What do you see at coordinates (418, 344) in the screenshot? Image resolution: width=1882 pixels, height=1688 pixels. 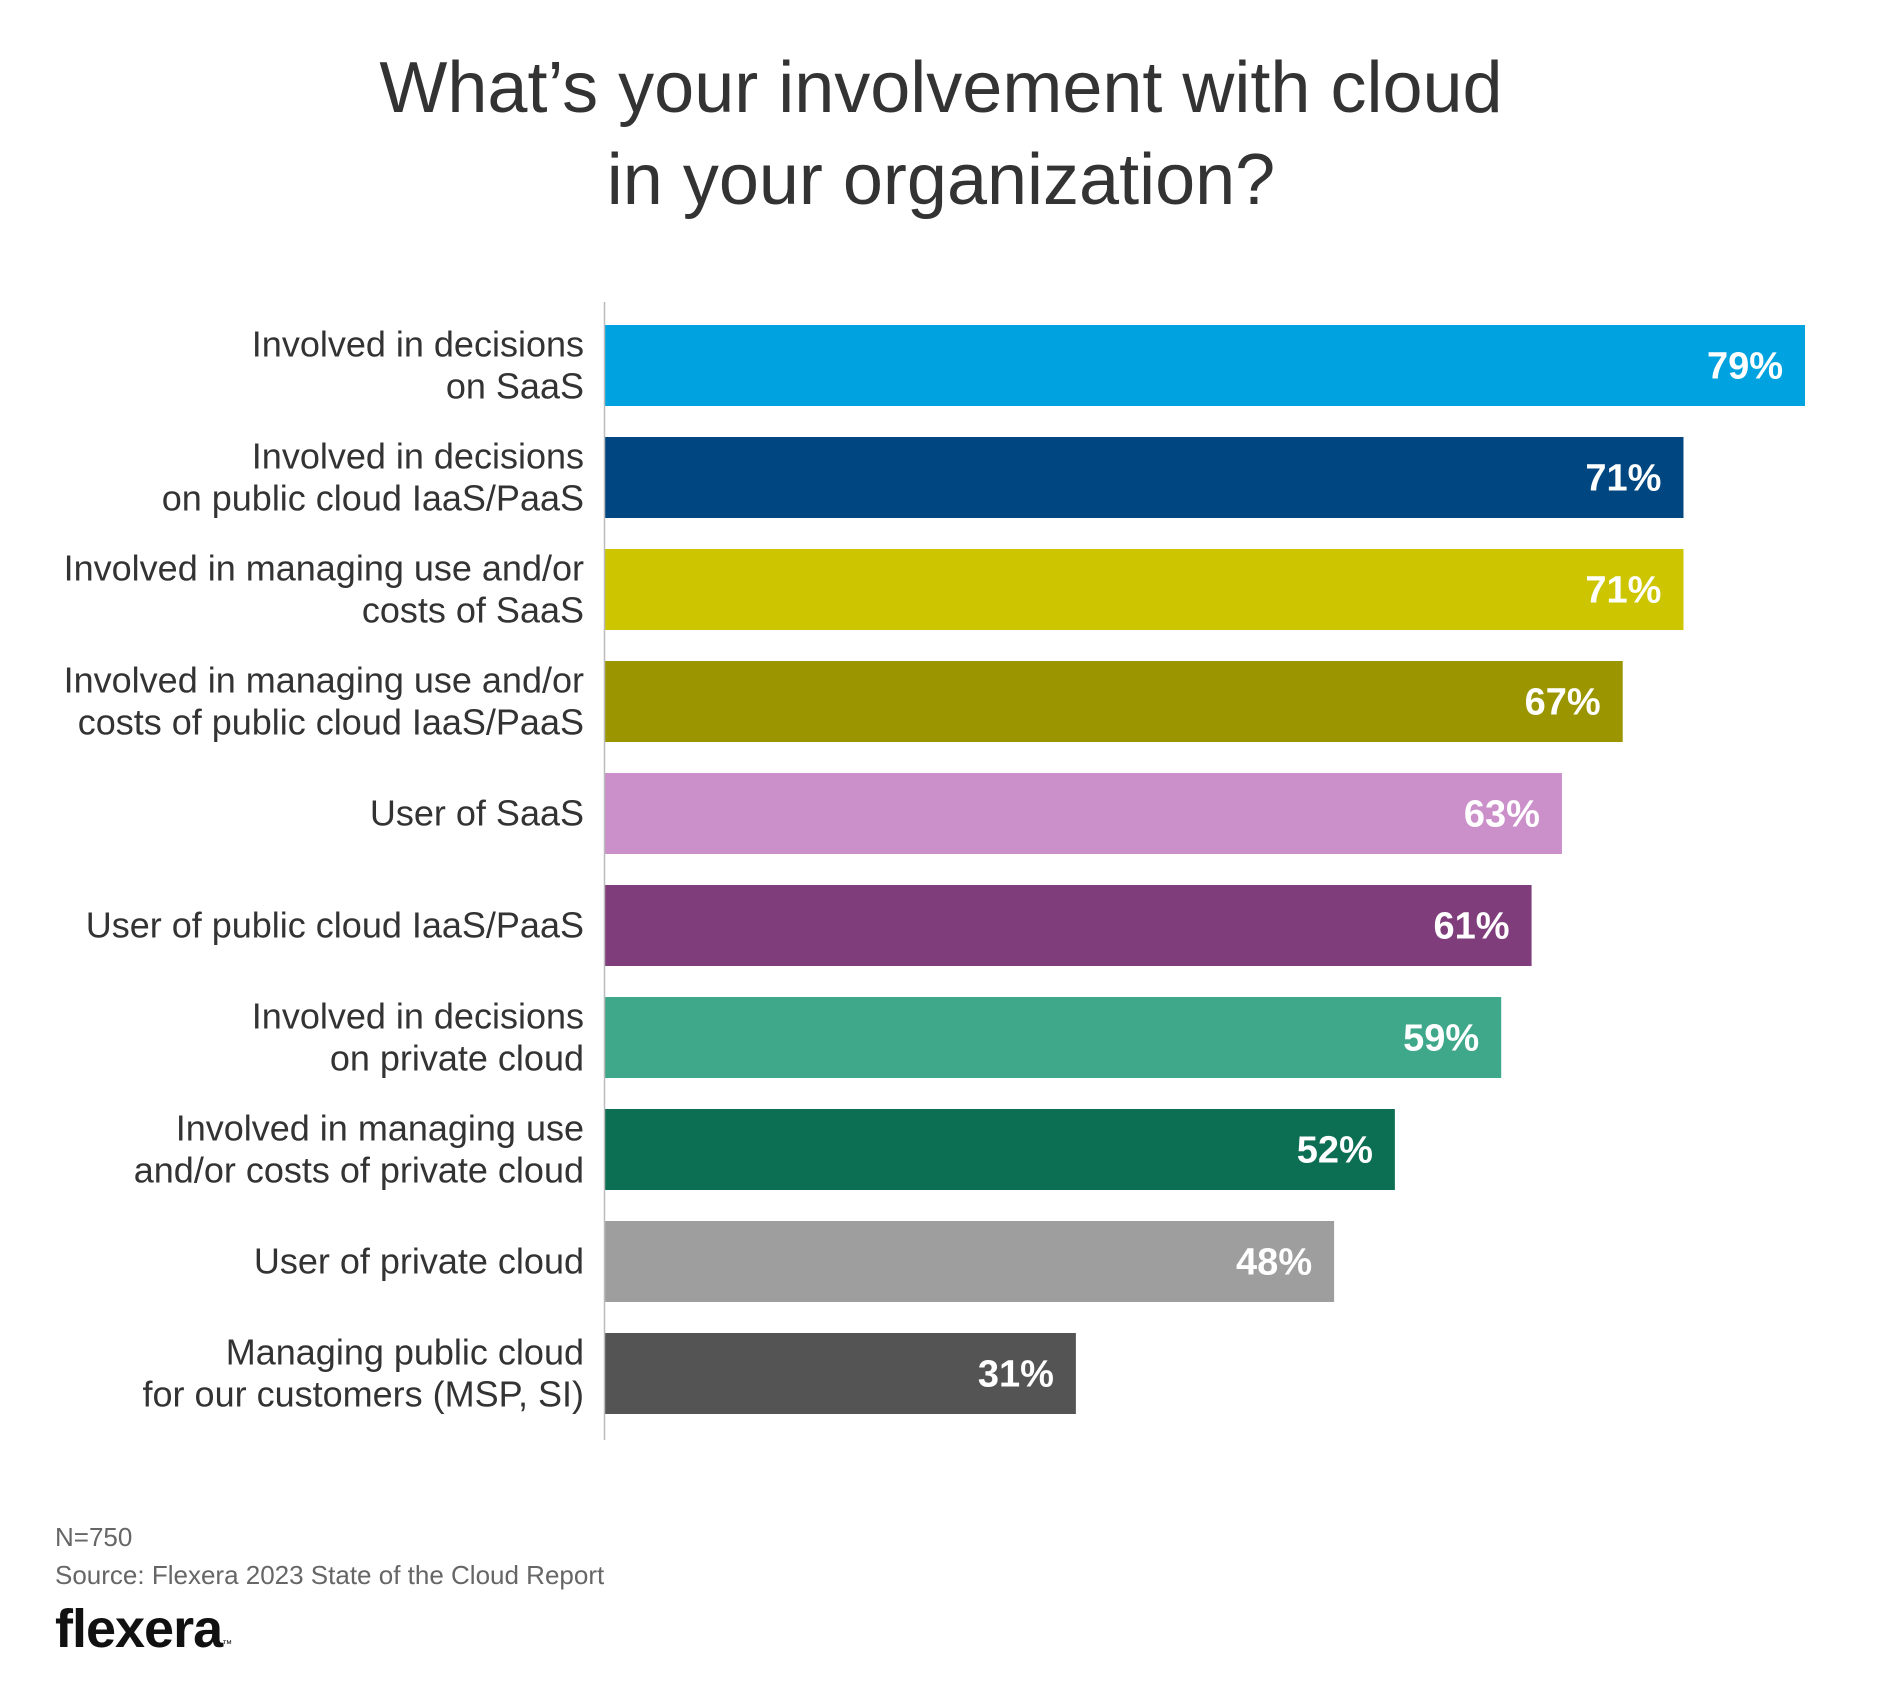 I see `category-label-1-line-1: Involved in decisions` at bounding box center [418, 344].